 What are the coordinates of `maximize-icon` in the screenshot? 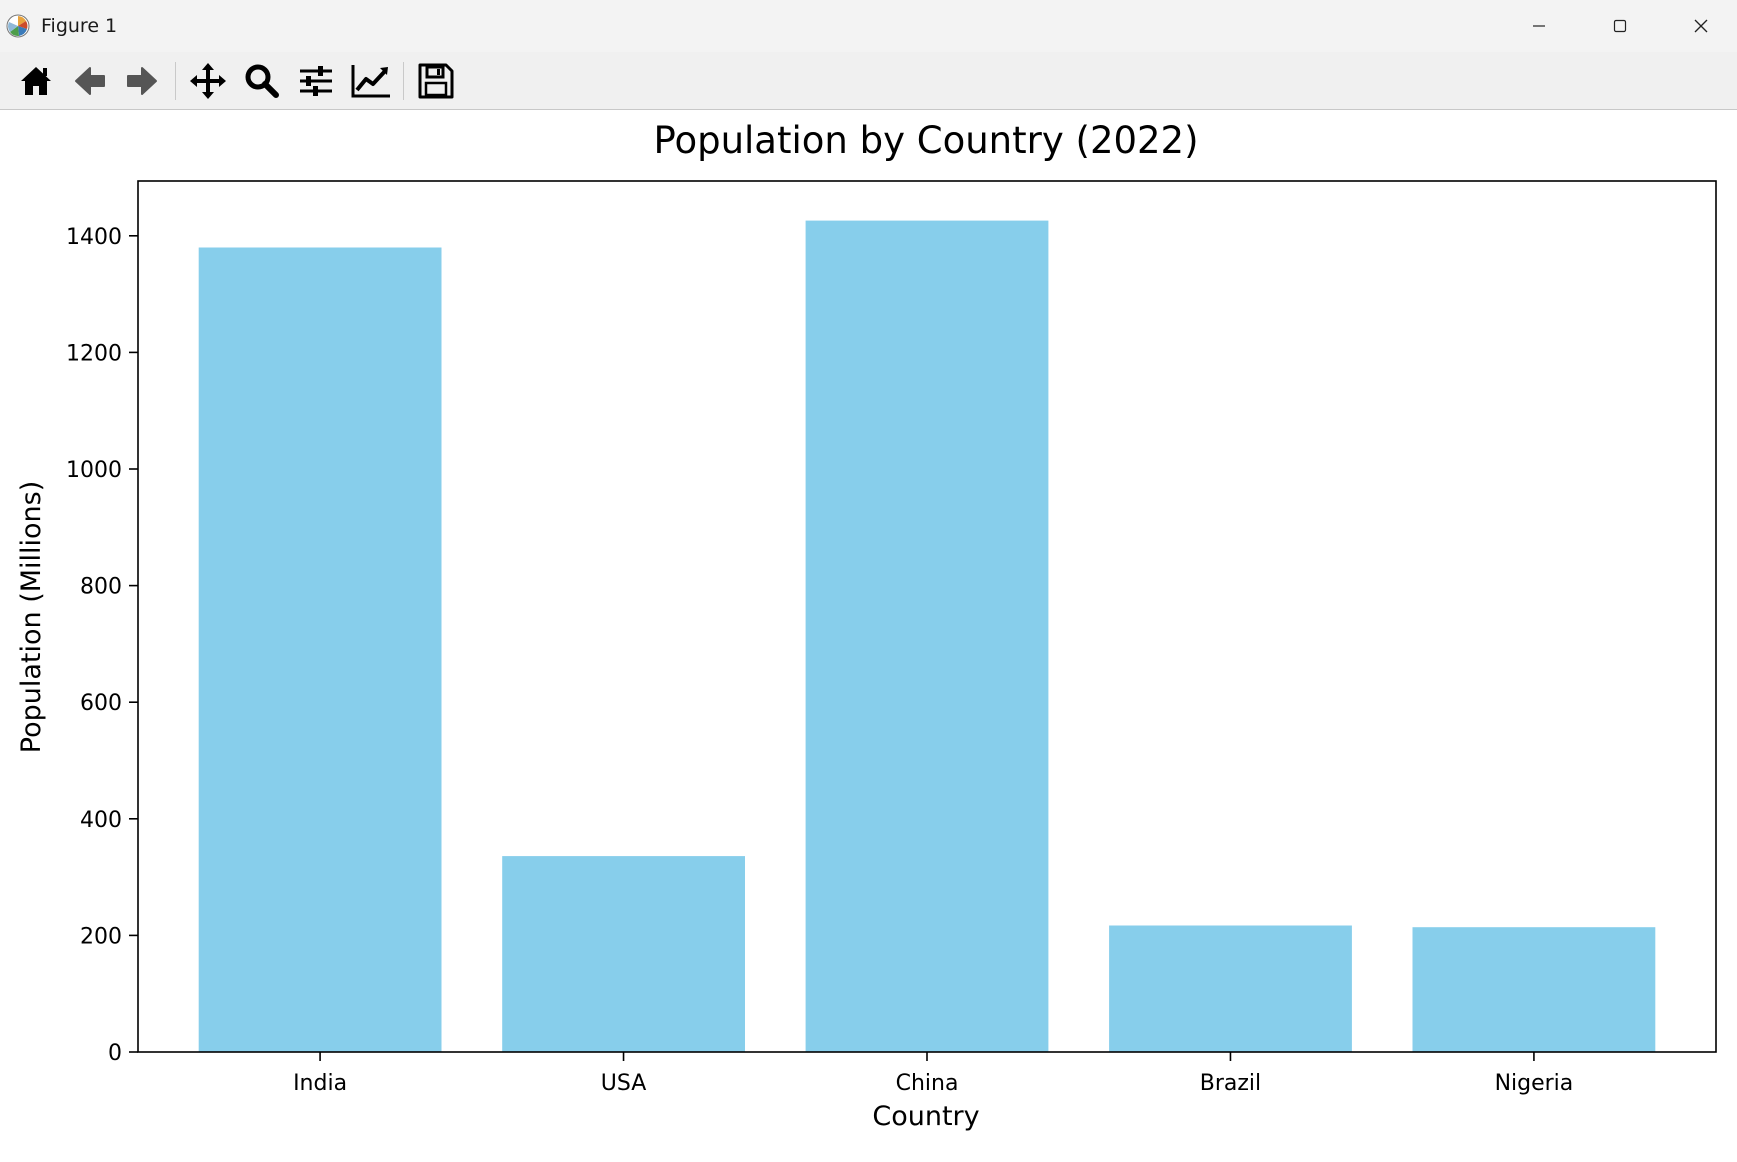 It's located at (1620, 26).